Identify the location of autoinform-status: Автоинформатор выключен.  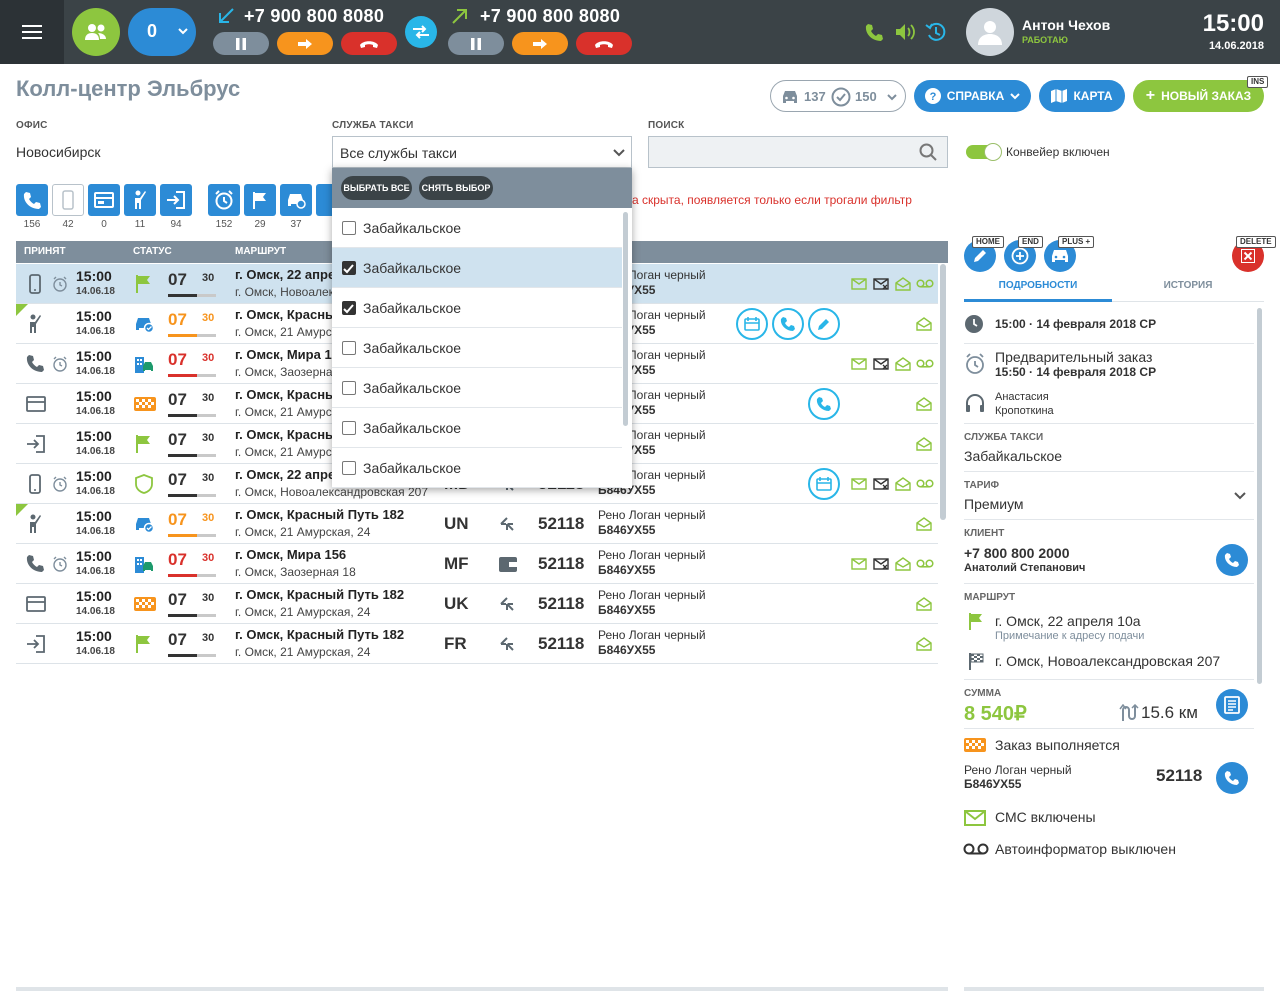
(1085, 849).